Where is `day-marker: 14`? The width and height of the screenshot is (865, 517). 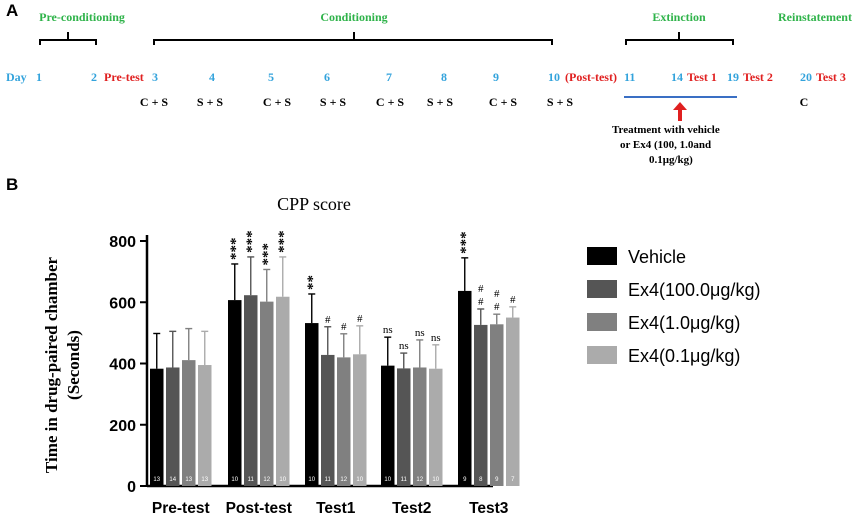 day-marker: 14 is located at coordinates (677, 77).